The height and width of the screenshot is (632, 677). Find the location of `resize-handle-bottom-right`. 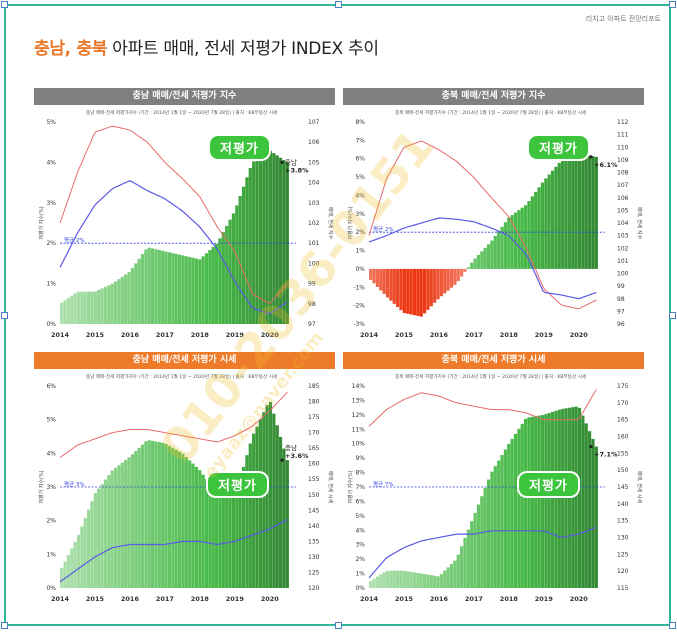

resize-handle-bottom-right is located at coordinates (672, 625).